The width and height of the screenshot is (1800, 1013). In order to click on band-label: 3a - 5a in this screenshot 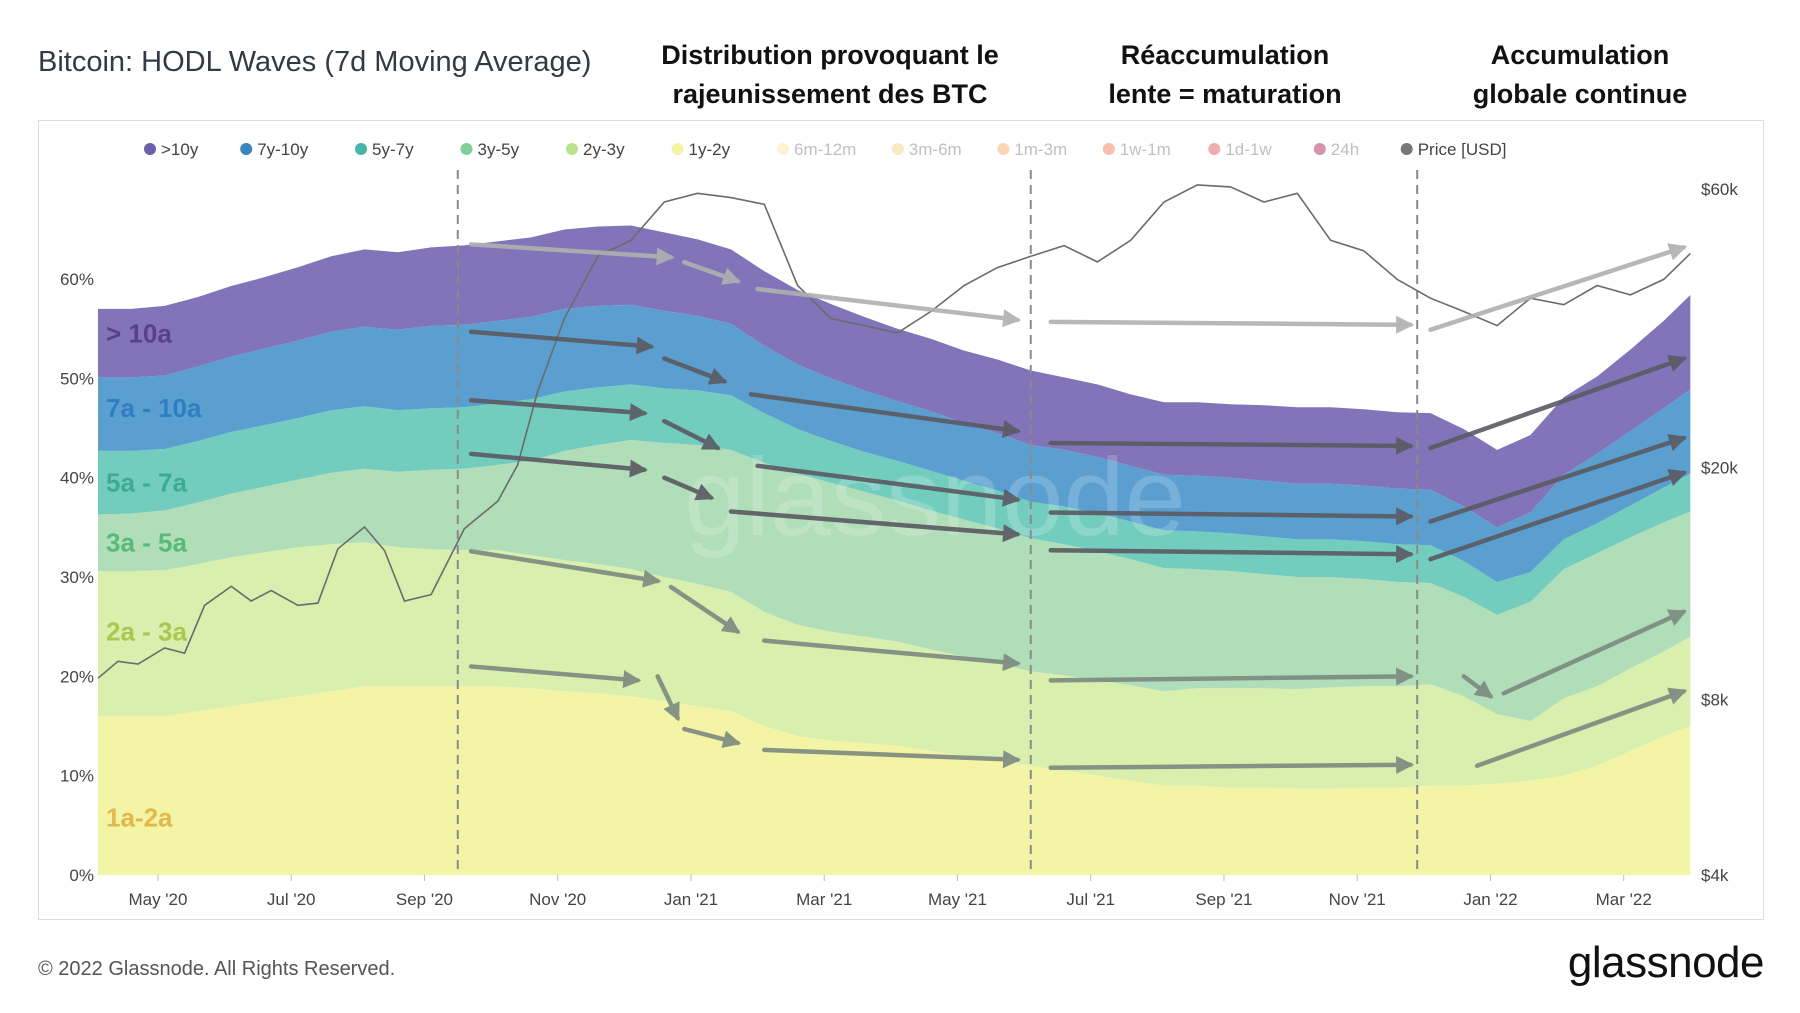, I will do `click(146, 542)`.